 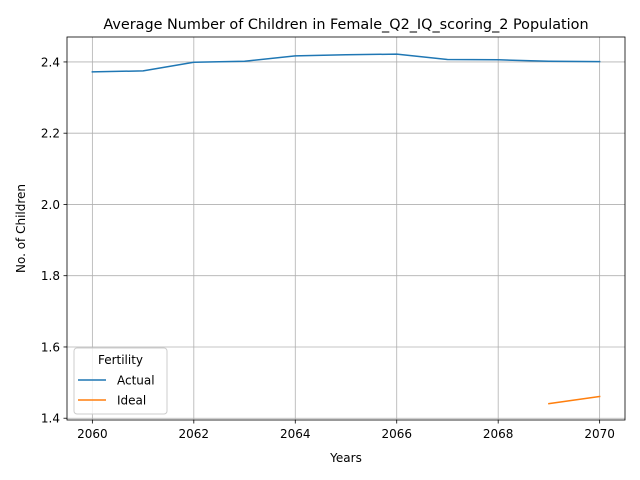 What do you see at coordinates (50, 62) in the screenshot?
I see `y-tick-label: 2.4` at bounding box center [50, 62].